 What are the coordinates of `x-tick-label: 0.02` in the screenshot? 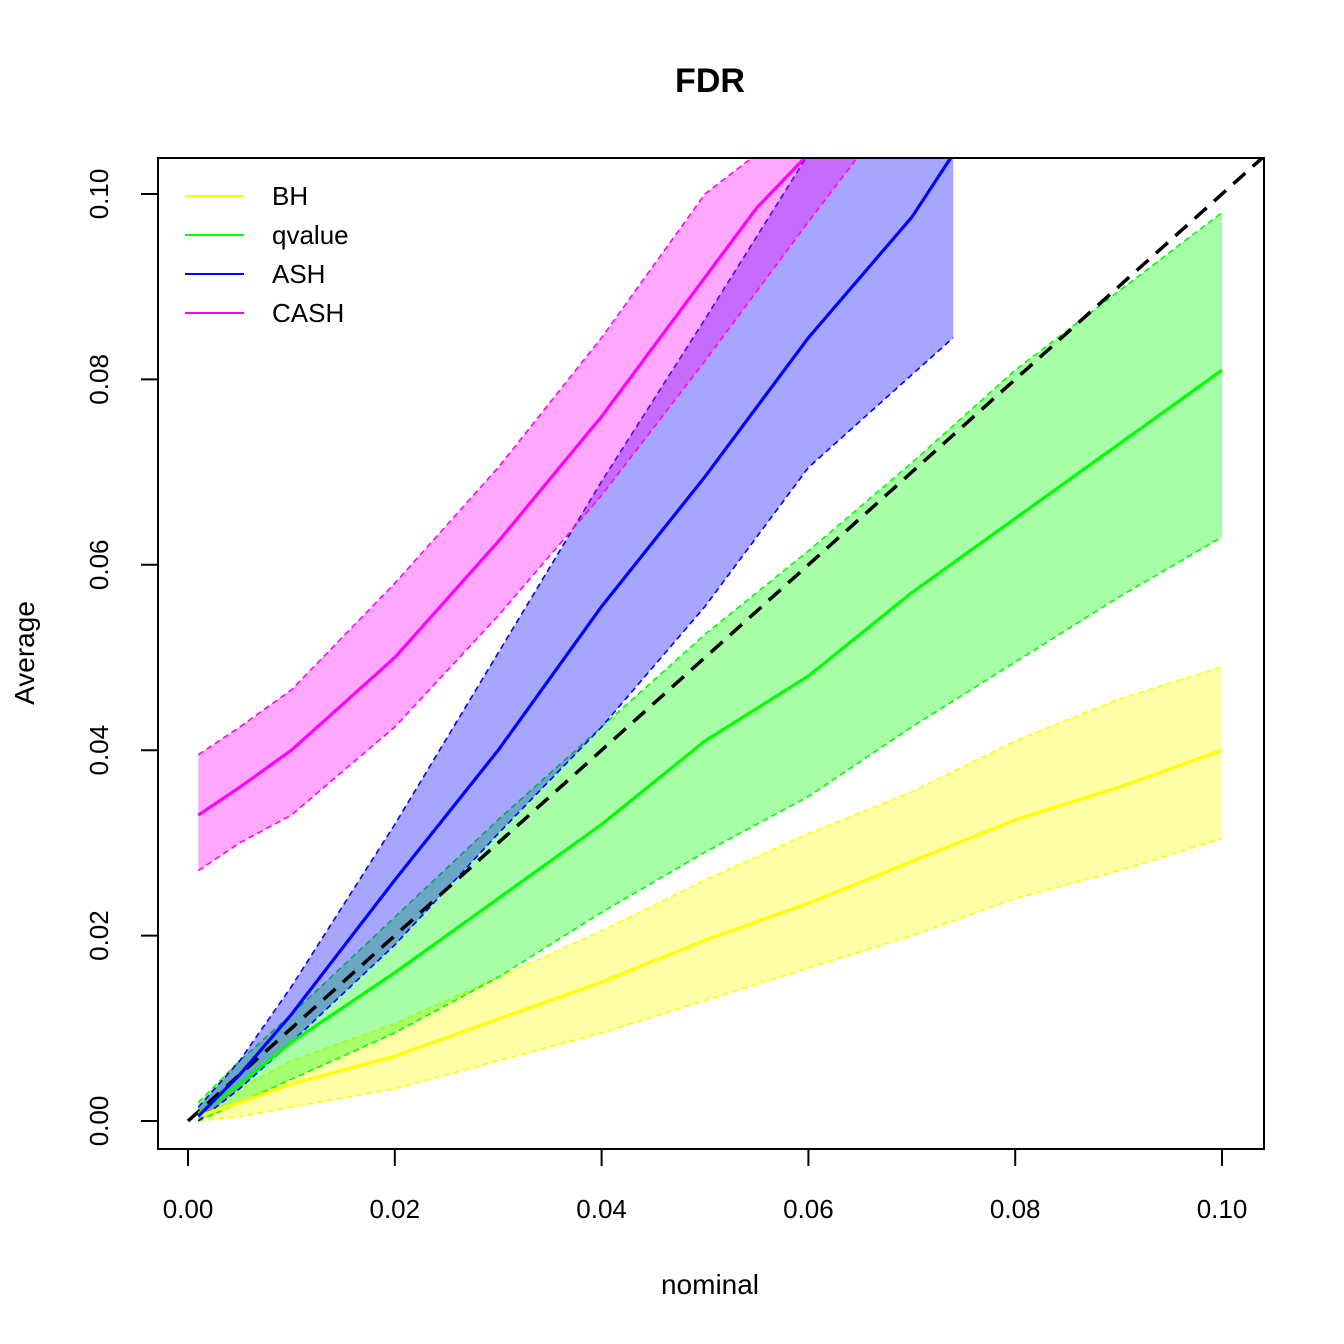 It's located at (394, 1209).